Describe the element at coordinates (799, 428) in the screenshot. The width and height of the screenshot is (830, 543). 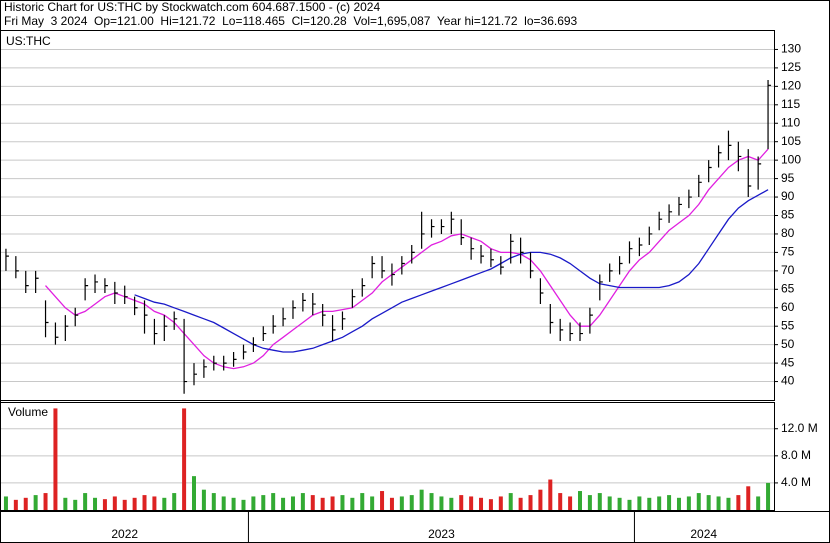
I see `y-tick-label: 12.0 M` at that location.